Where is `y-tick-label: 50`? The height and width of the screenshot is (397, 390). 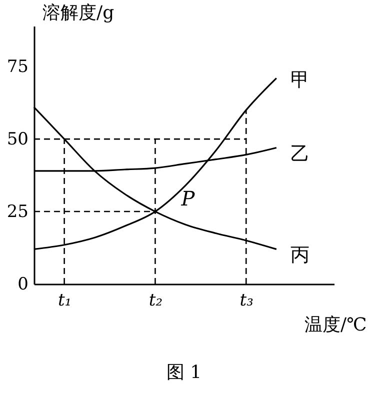
y-tick-label: 50 is located at coordinates (17, 140).